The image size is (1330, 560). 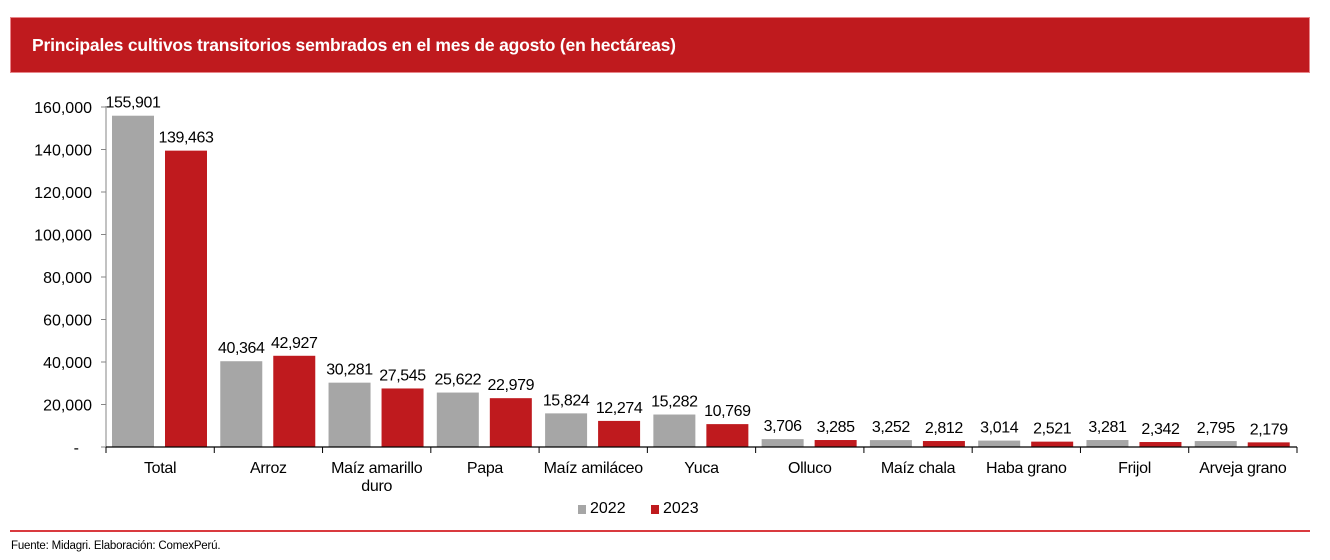 I want to click on category-label-yuca: Yuca, so click(x=701, y=468).